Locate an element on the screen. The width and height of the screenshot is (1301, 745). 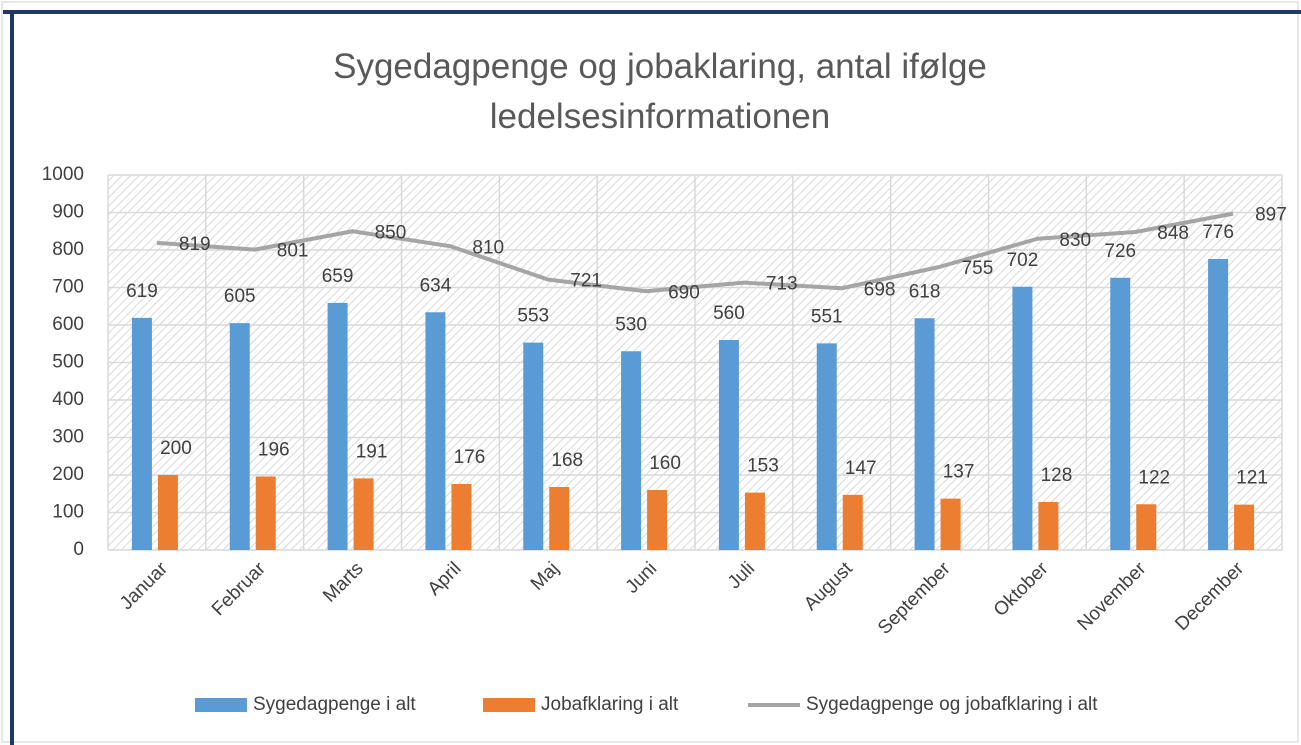
y-tick-label: 600 is located at coordinates (68, 324).